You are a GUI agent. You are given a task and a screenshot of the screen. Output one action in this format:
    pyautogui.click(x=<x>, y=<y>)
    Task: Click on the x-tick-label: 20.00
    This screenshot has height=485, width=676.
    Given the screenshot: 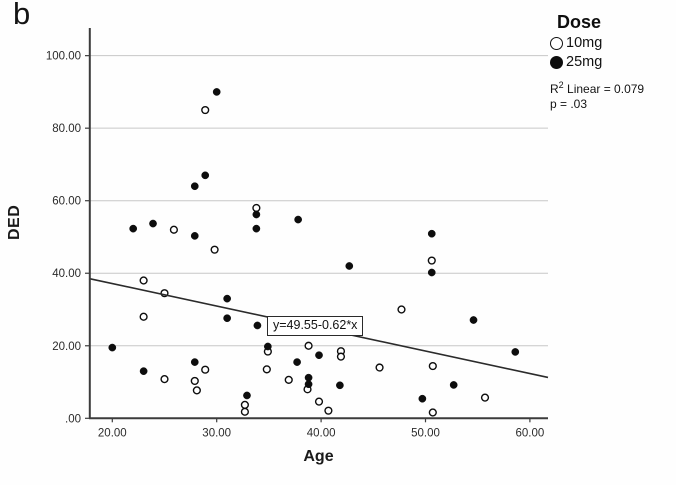 What is the action you would take?
    pyautogui.click(x=112, y=433)
    